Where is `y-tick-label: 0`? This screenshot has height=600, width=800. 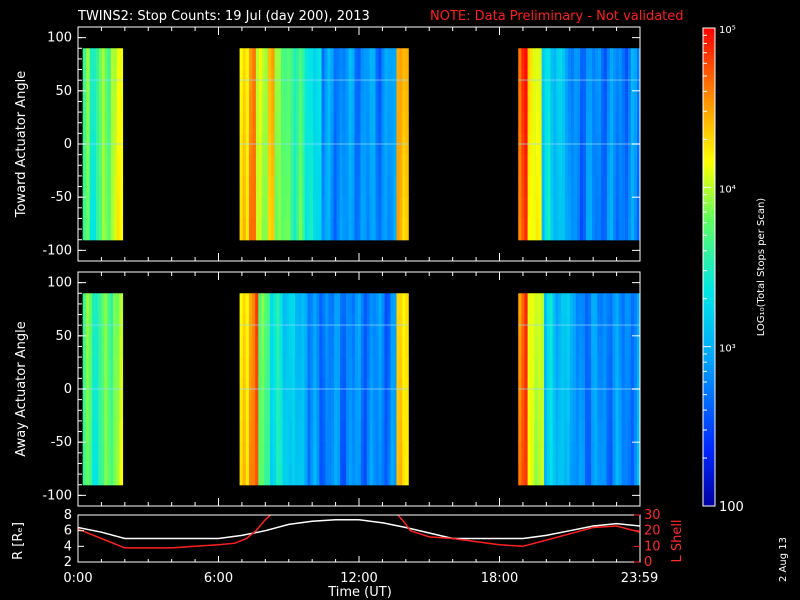 y-tick-label: 0 is located at coordinates (68, 144).